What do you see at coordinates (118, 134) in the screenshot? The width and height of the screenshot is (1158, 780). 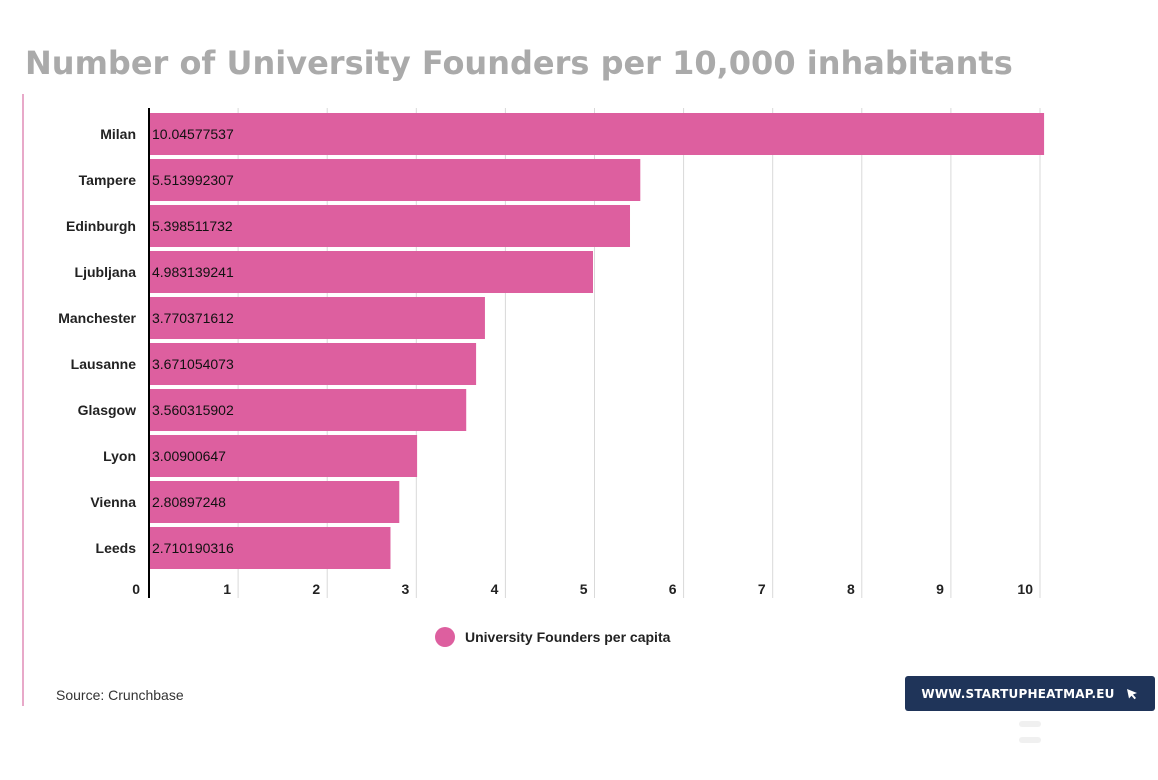 I see `category-label: Milan` at bounding box center [118, 134].